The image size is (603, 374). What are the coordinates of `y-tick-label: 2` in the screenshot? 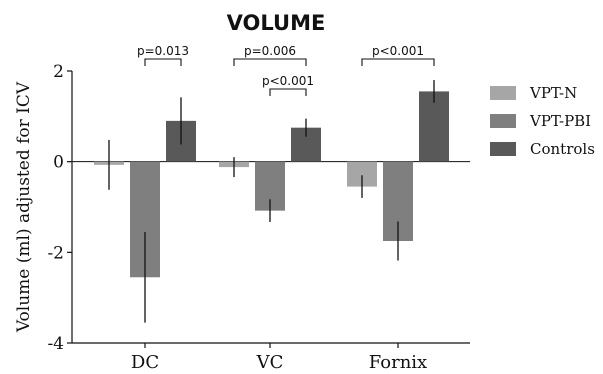 It's located at (58, 72).